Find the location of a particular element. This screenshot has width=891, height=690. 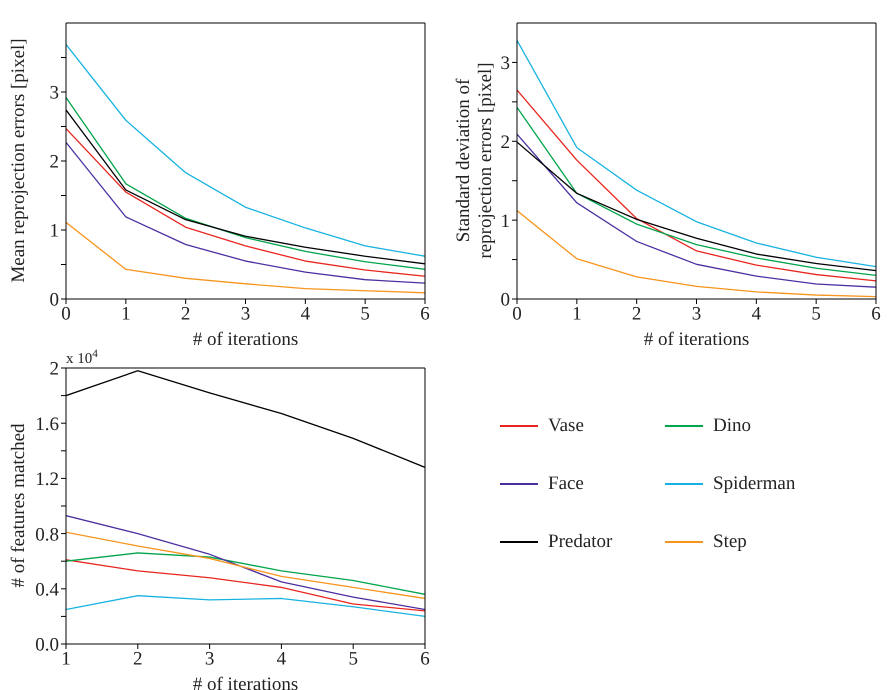

y-tick-label: 1.6 is located at coordinates (47, 424).